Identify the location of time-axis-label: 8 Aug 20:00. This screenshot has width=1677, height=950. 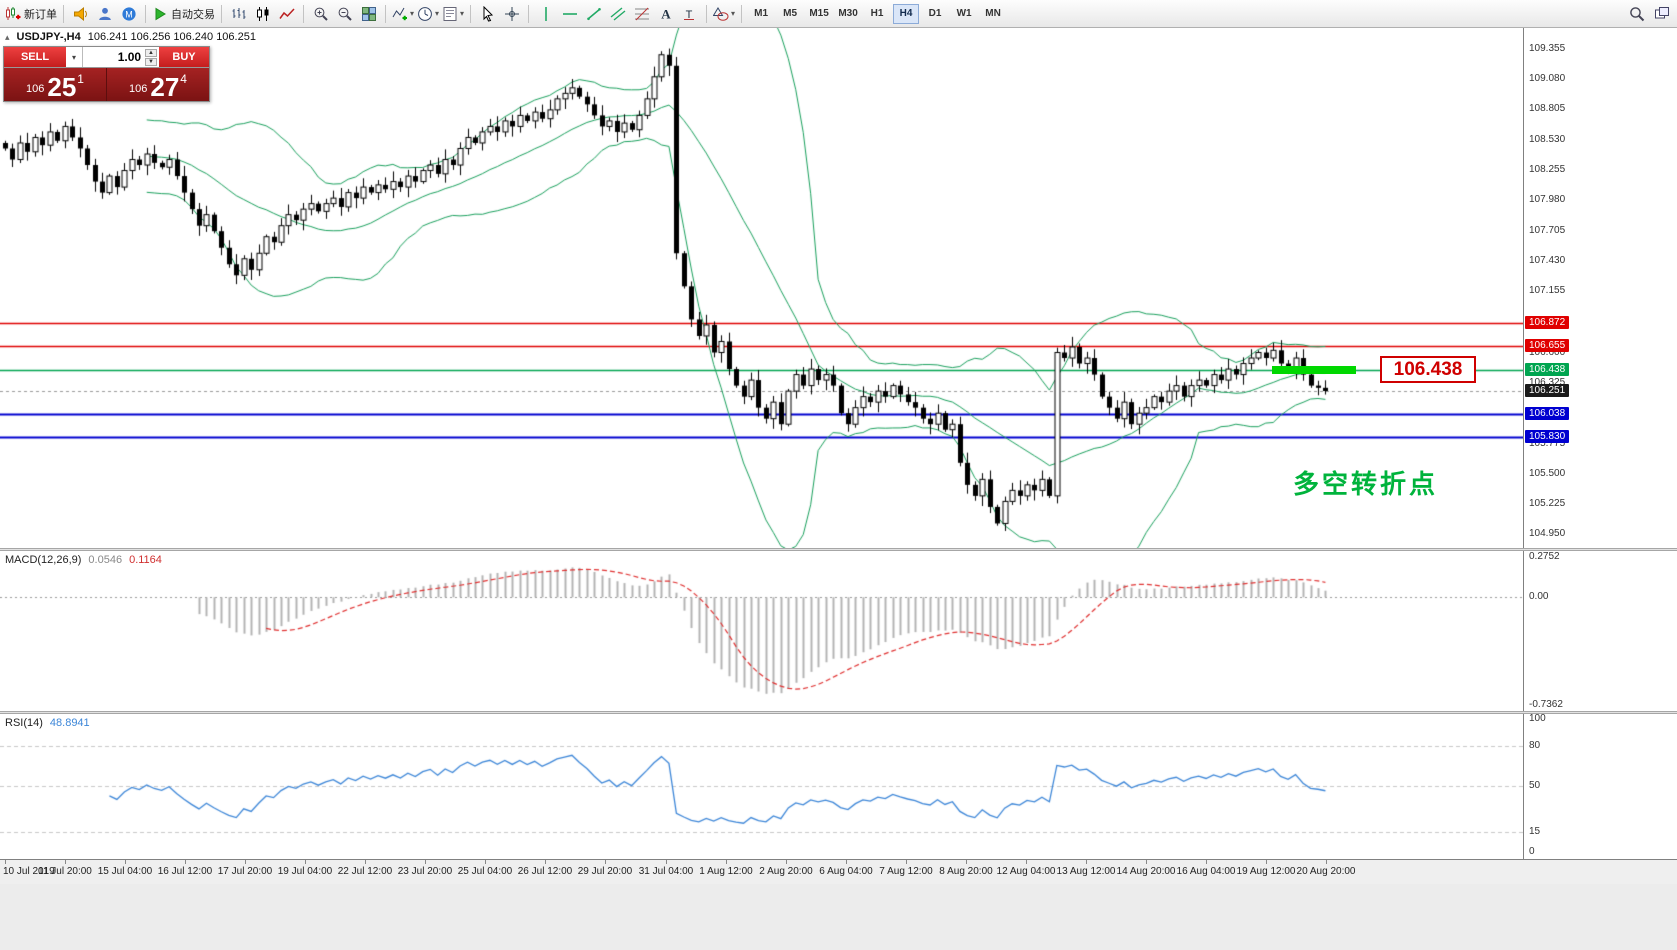
(966, 871).